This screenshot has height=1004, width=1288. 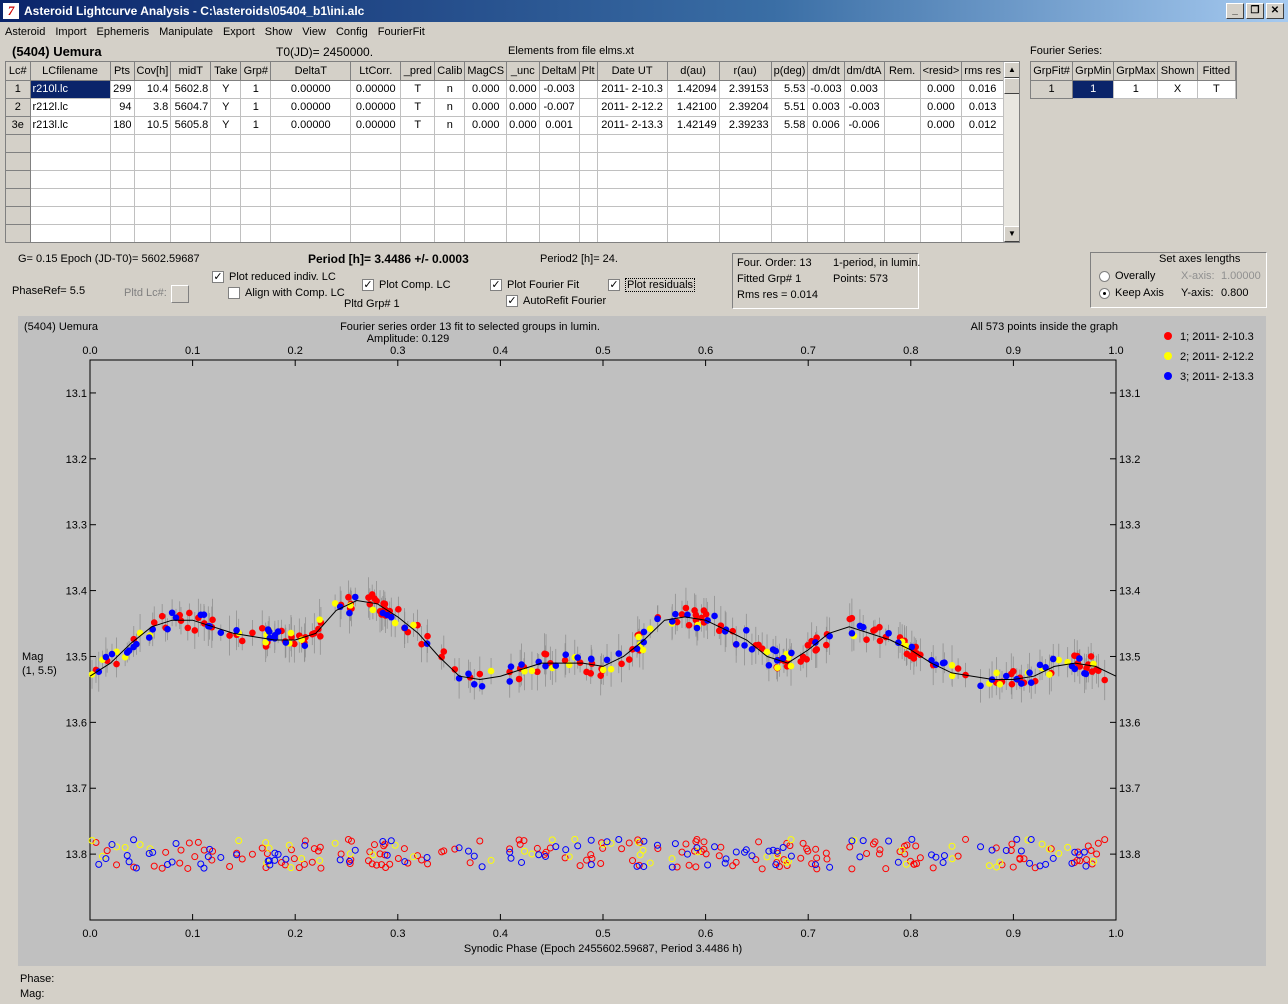 I want to click on col-header: DeltaM, so click(x=559, y=71).